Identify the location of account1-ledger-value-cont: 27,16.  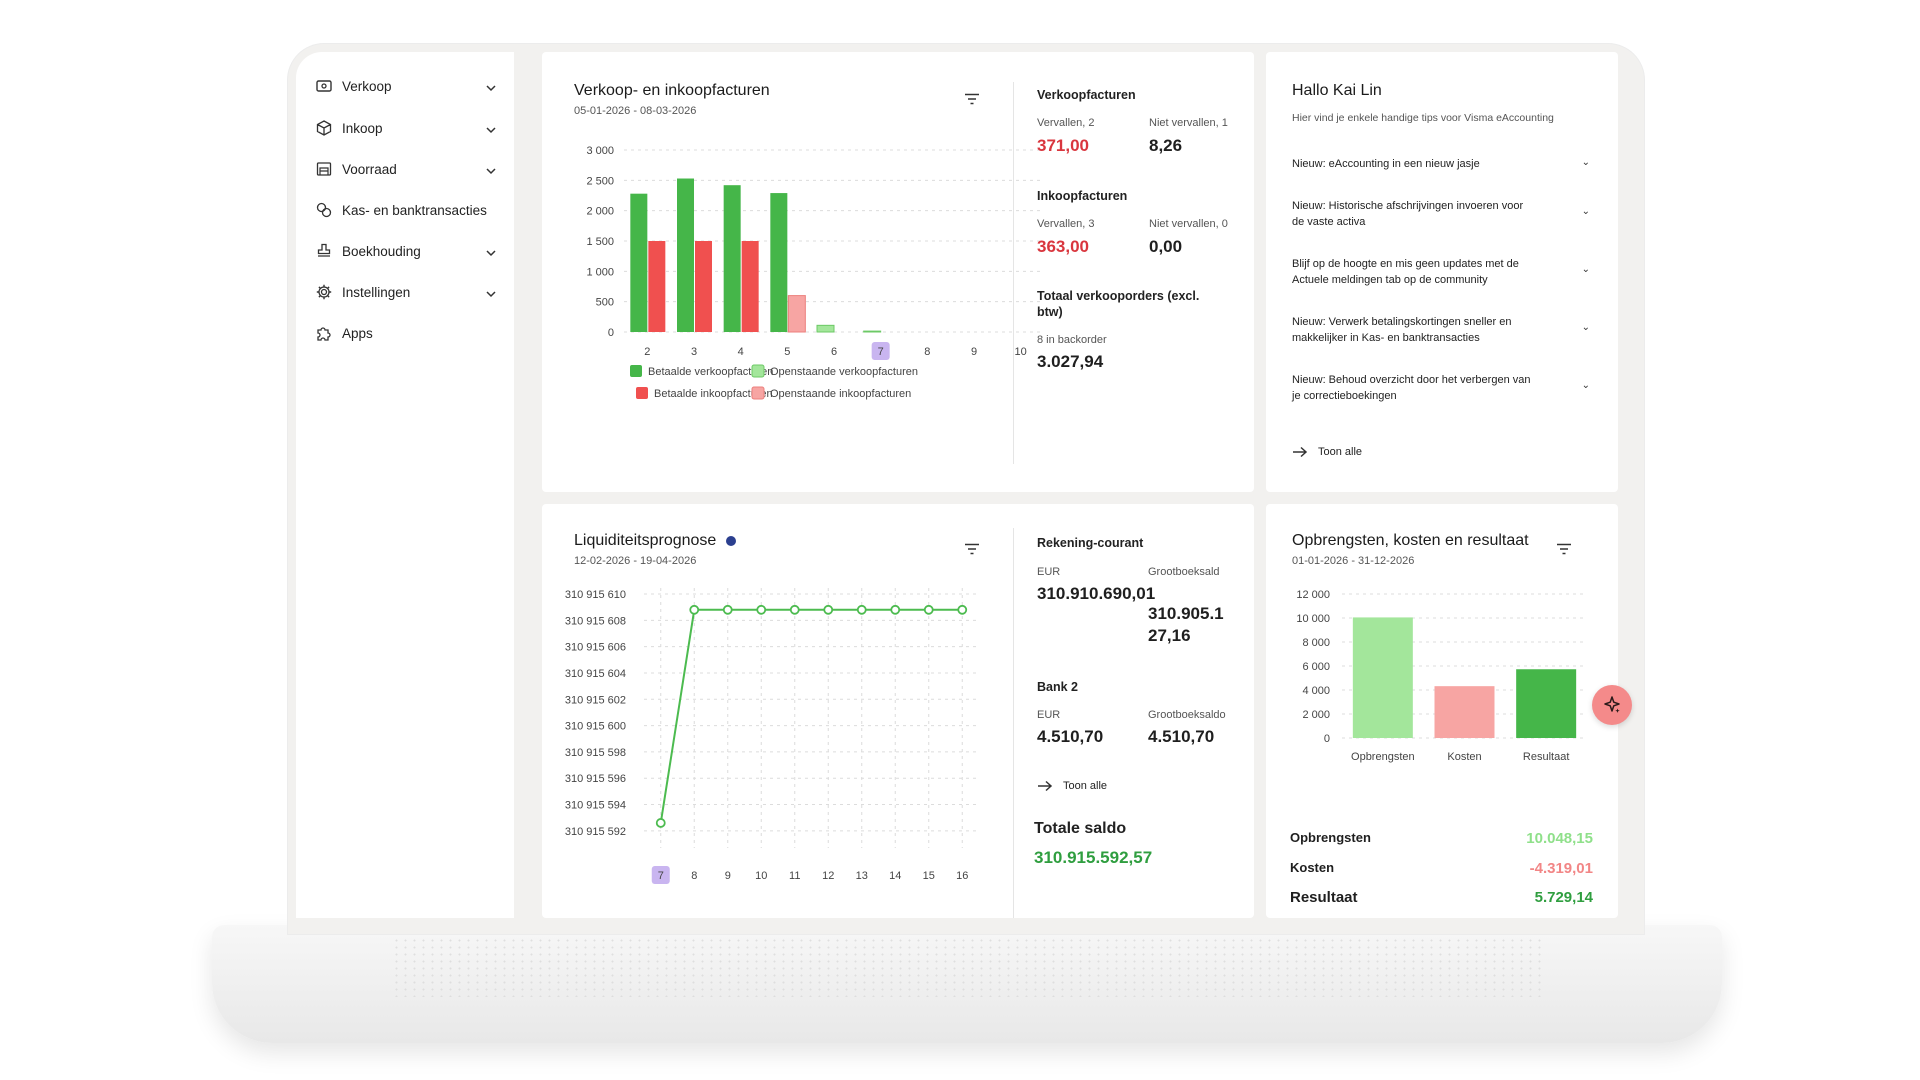
(1169, 635).